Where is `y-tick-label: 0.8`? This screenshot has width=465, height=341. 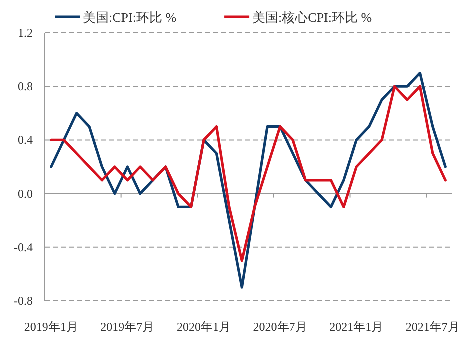
y-tick-label: 0.8 is located at coordinates (25, 87).